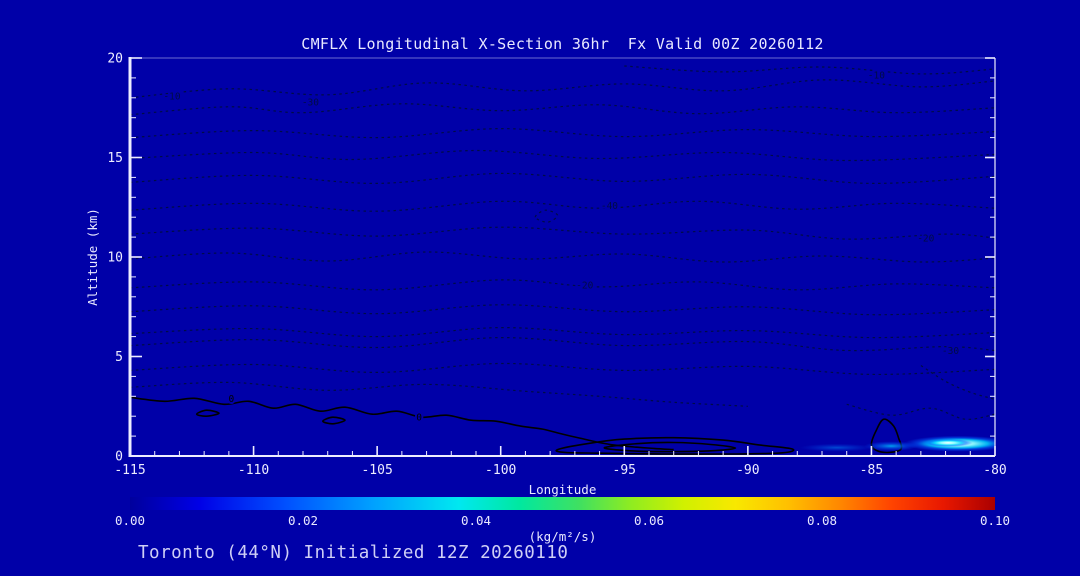 This screenshot has height=576, width=1080. I want to click on colorbar-tick-label: 0.08, so click(822, 520).